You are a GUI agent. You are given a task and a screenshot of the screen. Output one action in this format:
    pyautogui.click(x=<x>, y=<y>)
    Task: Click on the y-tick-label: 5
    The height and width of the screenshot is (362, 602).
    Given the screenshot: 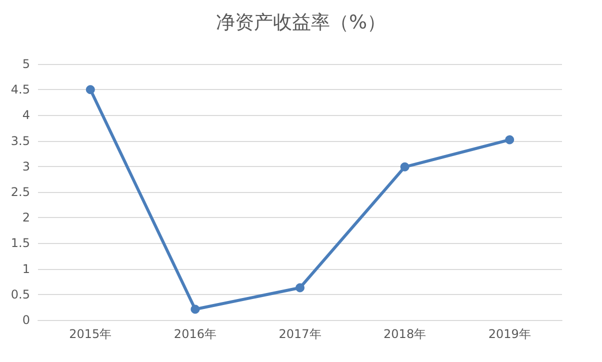 What is the action you would take?
    pyautogui.click(x=26, y=64)
    